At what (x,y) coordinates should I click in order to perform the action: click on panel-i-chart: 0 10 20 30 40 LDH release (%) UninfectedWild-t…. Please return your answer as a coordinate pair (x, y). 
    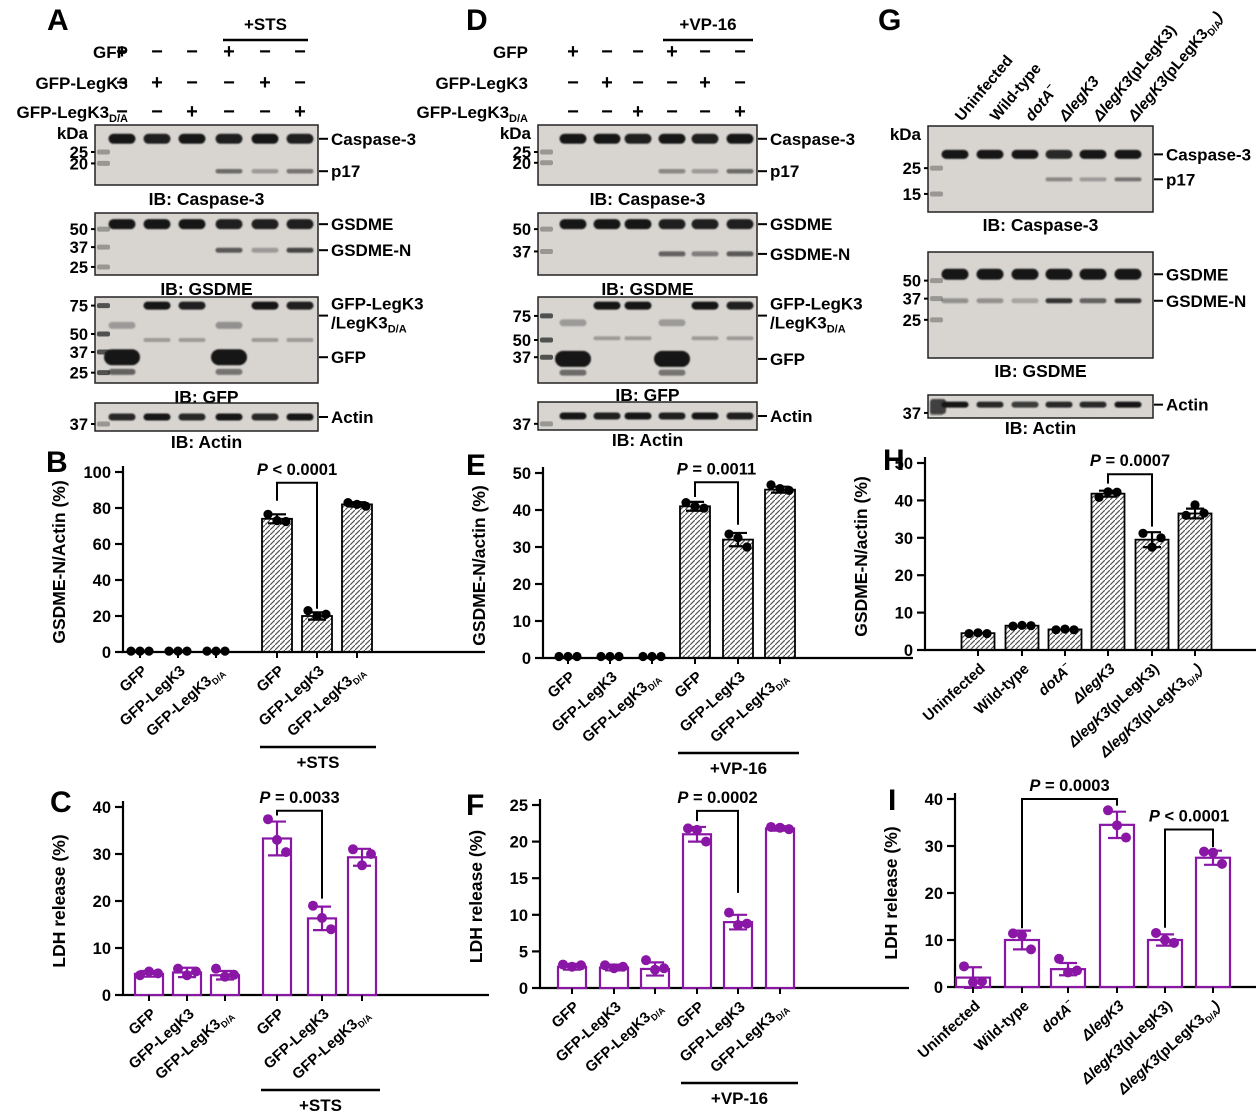
    Looking at the image, I should click on (1068, 938).